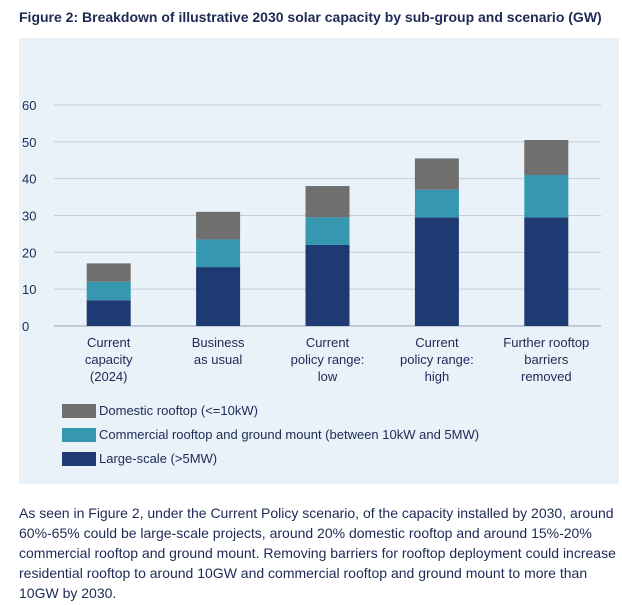 The height and width of the screenshot is (605, 622). Describe the element at coordinates (546, 342) in the screenshot. I see `x-category-label: Further rooftop` at that location.